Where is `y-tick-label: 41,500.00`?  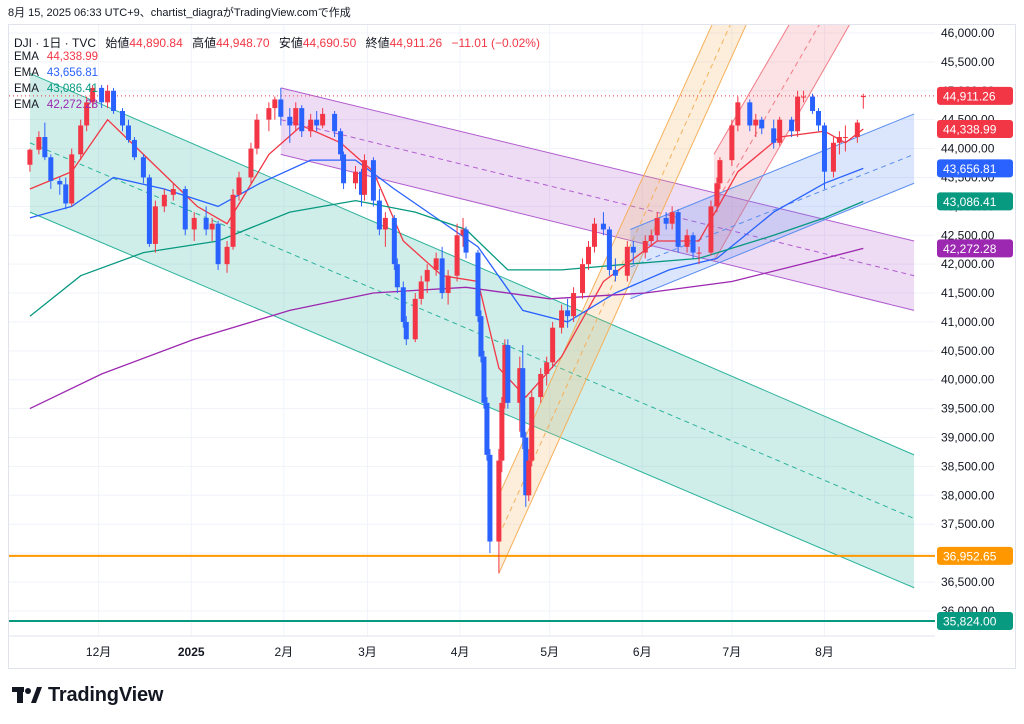 y-tick-label: 41,500.00 is located at coordinates (968, 293).